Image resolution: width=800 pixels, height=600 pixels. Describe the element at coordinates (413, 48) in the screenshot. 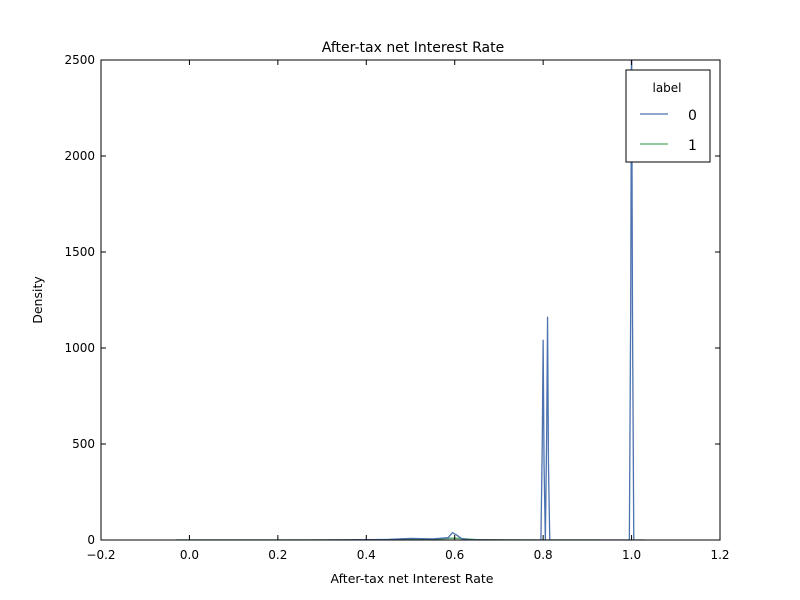

I see `chart-title: After-tax net Interest Rate` at that location.